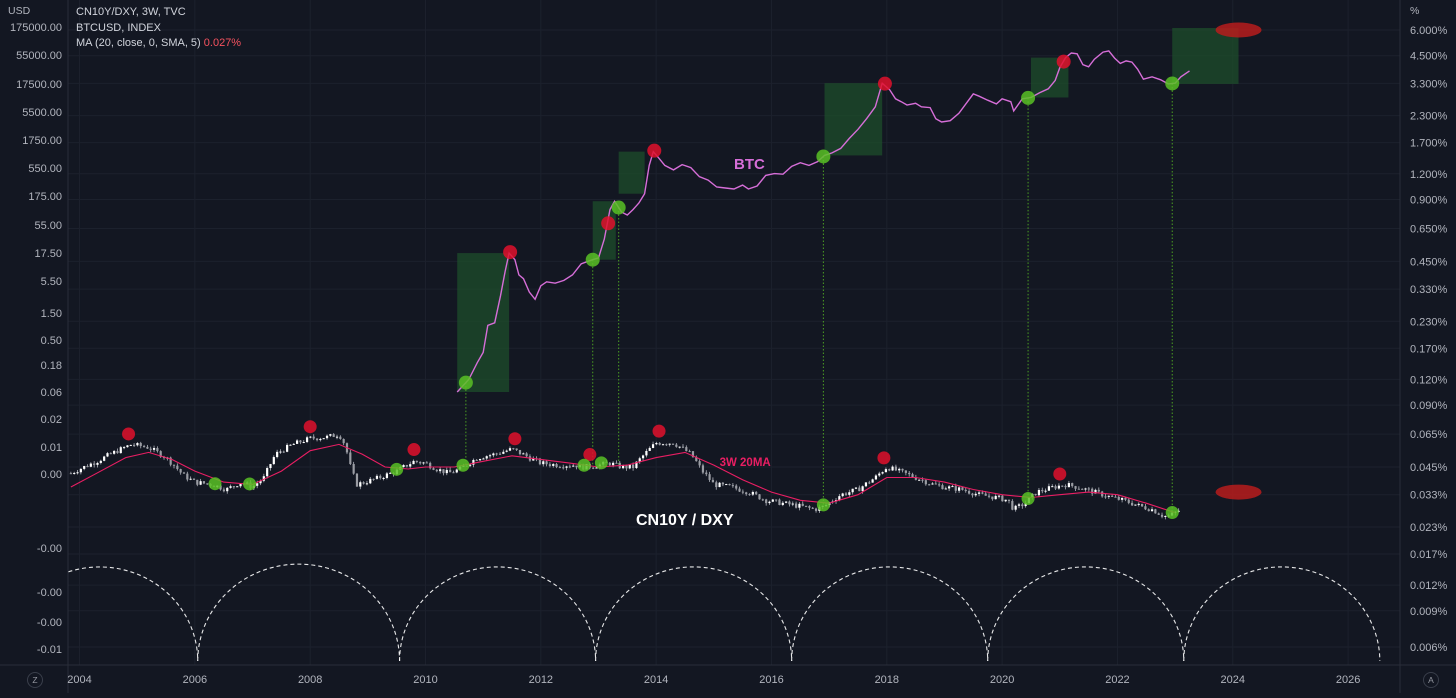 Image resolution: width=1456 pixels, height=698 pixels. Describe the element at coordinates (1117, 680) in the screenshot. I see `time-axis-tick: 2022` at that location.